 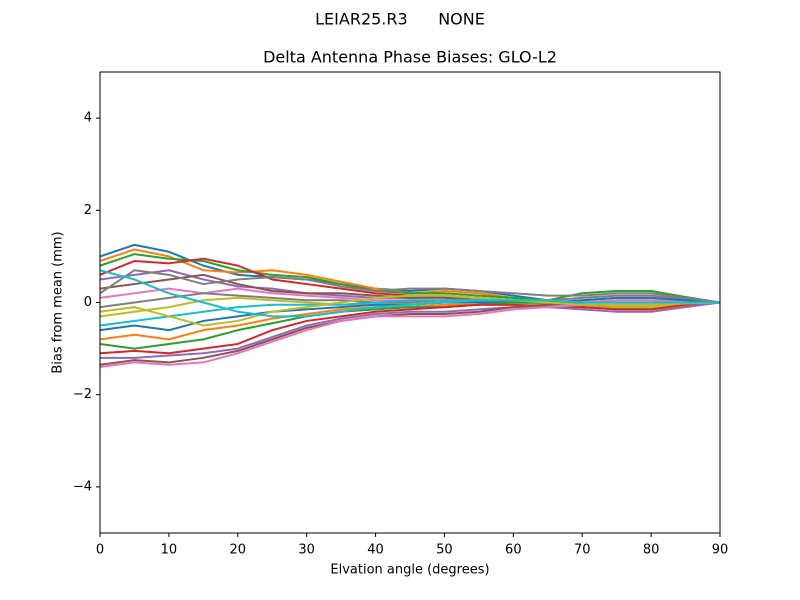 What do you see at coordinates (720, 550) in the screenshot?
I see `x-tick-label: 90` at bounding box center [720, 550].